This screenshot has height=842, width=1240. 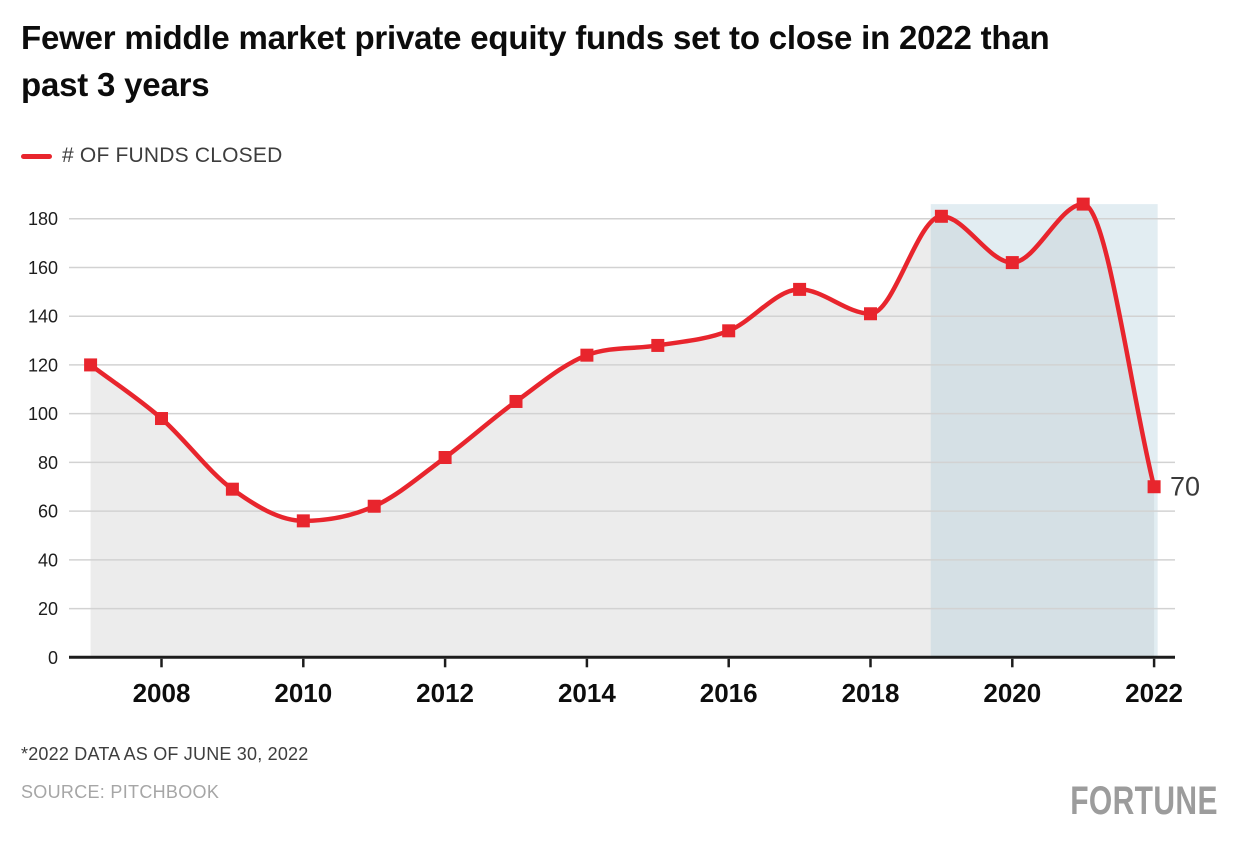 What do you see at coordinates (36, 156) in the screenshot?
I see `legend-line-swatch` at bounding box center [36, 156].